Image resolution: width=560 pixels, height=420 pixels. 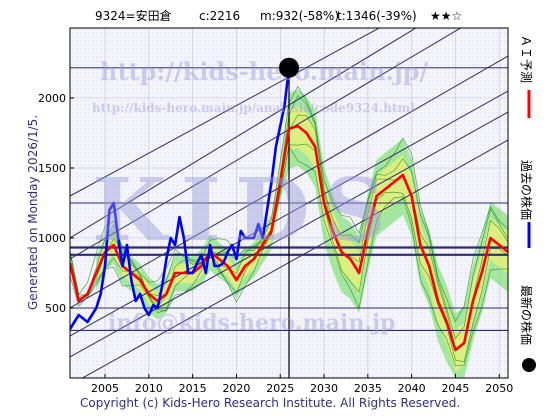 I want to click on x-tick-label: 2030, so click(x=324, y=388).